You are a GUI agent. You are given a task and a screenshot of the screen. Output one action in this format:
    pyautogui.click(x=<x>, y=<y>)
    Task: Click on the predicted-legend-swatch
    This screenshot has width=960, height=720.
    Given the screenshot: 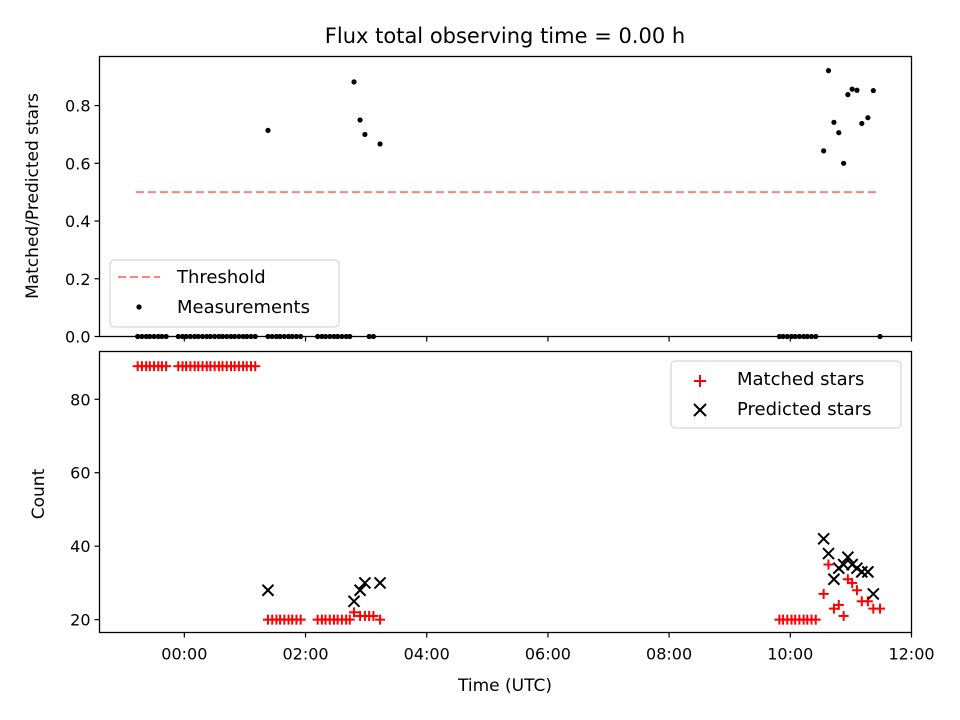 What is the action you would take?
    pyautogui.click(x=700, y=410)
    